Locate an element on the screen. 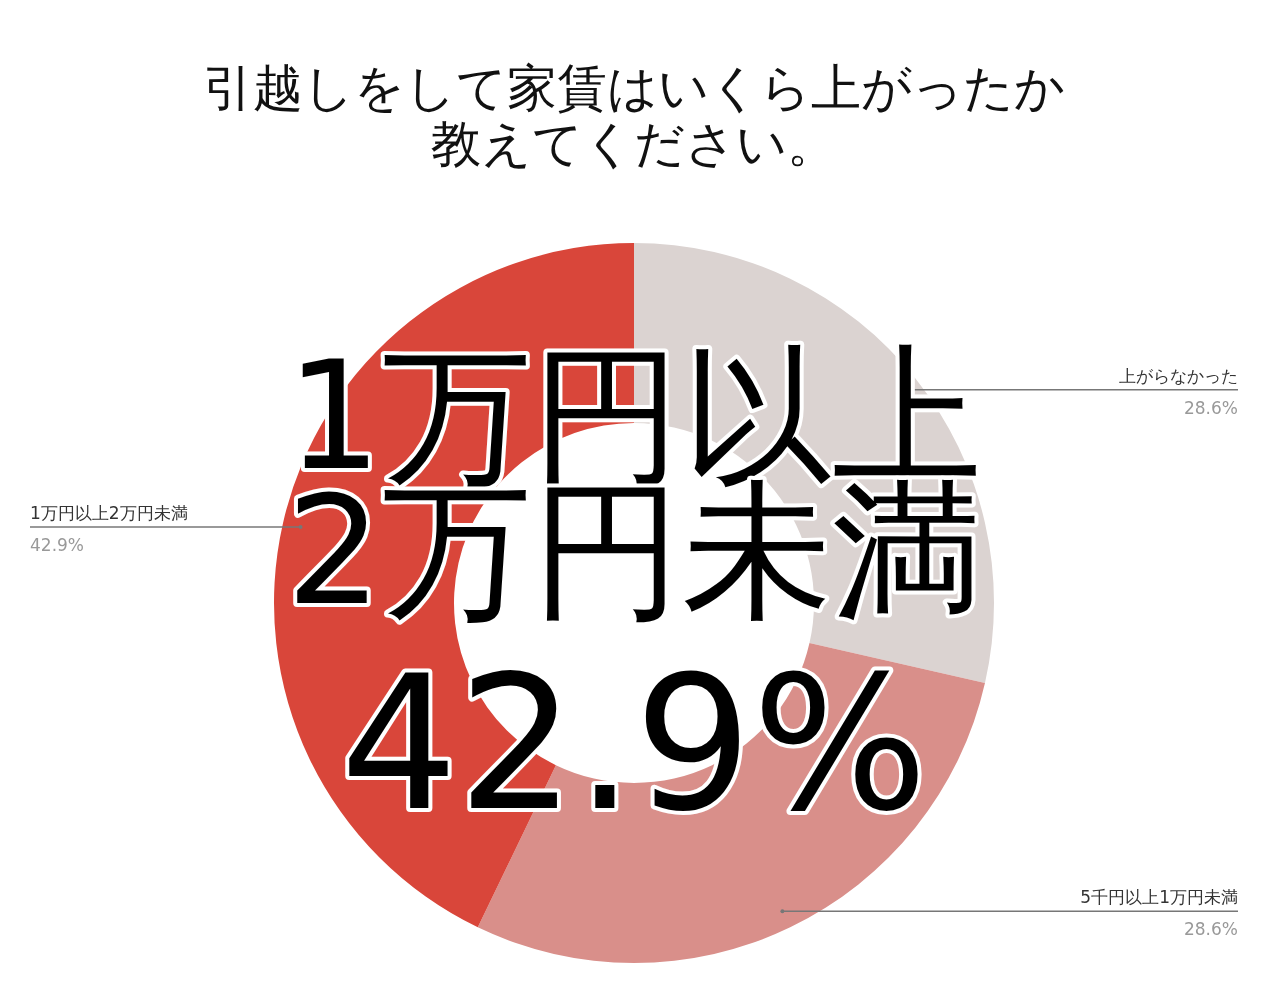  data-label: 42.9% is located at coordinates (57, 544).